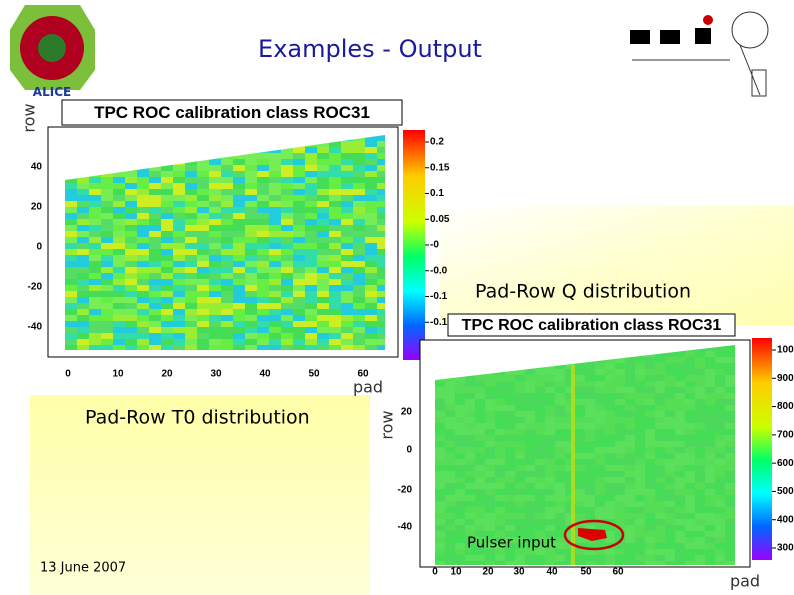 The image size is (794, 595). Describe the element at coordinates (83, 568) in the screenshot. I see `date: 13 June 2007` at that location.